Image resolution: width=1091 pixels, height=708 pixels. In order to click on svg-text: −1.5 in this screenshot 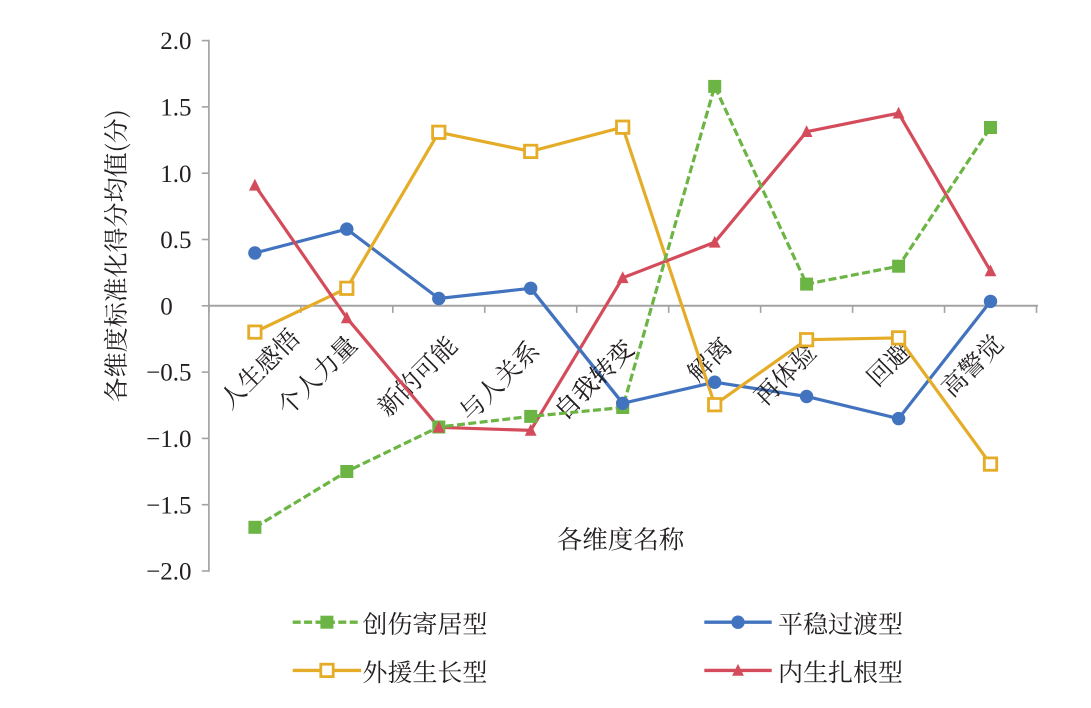, I will do `click(168, 505)`.